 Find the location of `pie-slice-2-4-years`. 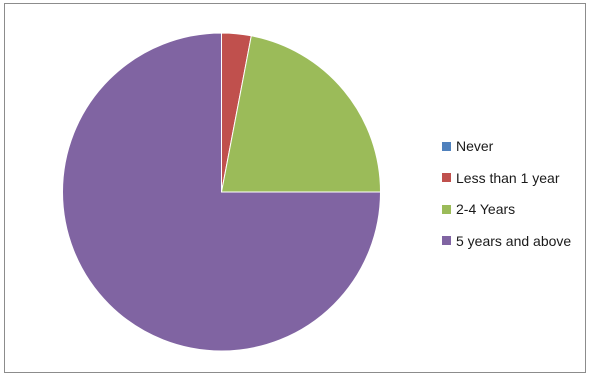

pie-slice-2-4-years is located at coordinates (301, 114).